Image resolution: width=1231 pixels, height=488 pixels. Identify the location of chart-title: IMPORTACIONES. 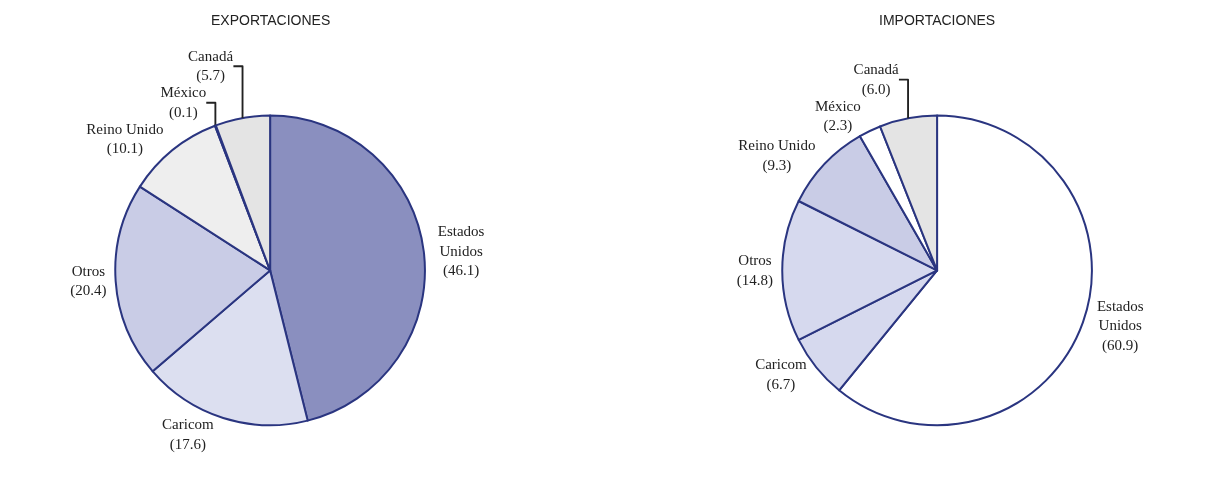
(937, 20).